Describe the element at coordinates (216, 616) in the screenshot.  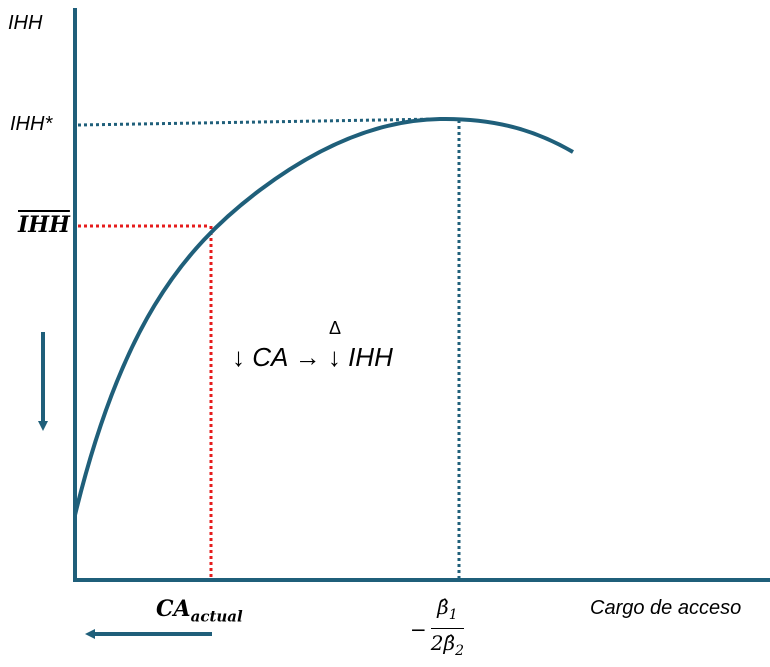
I see `ca-actual-subscript: actual` at that location.